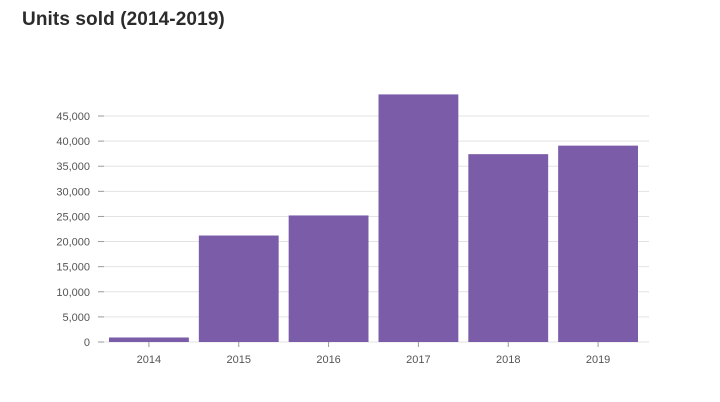 This screenshot has height=402, width=720. Describe the element at coordinates (73, 243) in the screenshot. I see `y-tick-label: 20,000` at that location.